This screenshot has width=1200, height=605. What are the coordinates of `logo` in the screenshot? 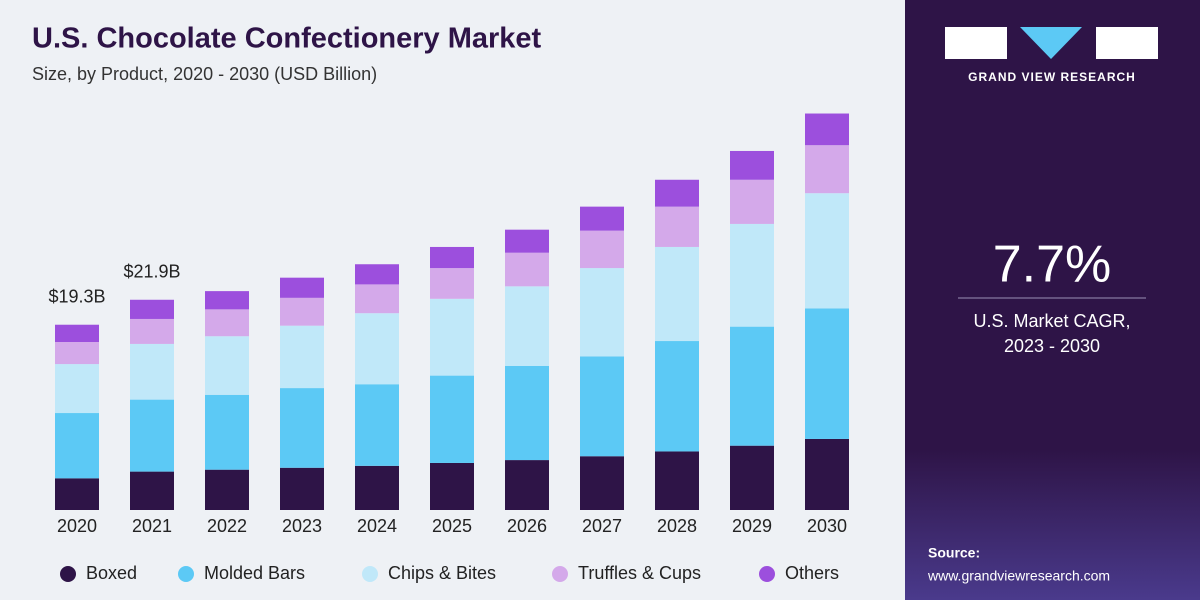 It's located at (1051, 43).